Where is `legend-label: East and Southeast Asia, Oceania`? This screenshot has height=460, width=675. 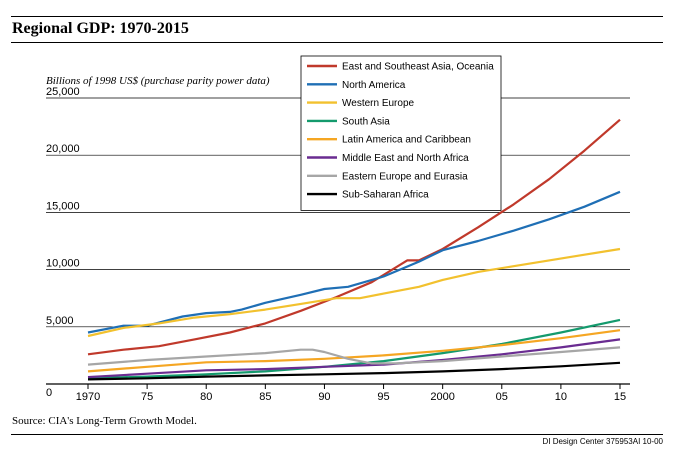 legend-label: East and Southeast Asia, Oceania is located at coordinates (418, 67).